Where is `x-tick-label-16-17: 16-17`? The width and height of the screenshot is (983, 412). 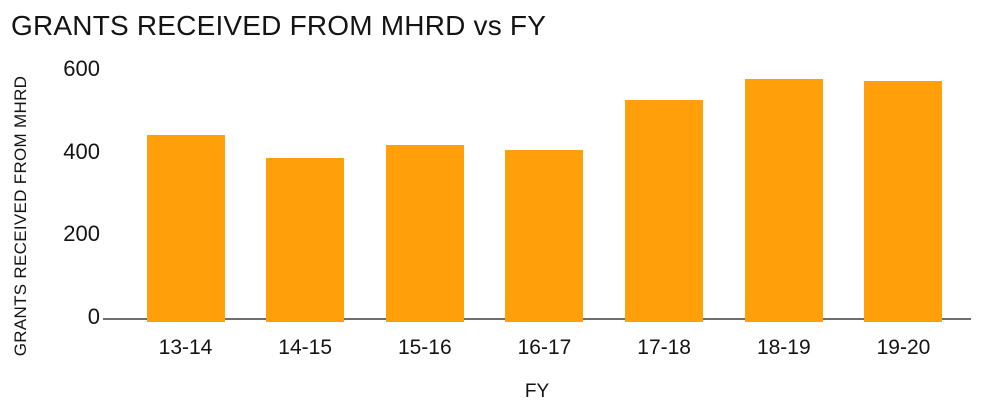 x-tick-label-16-17: 16-17 is located at coordinates (544, 347).